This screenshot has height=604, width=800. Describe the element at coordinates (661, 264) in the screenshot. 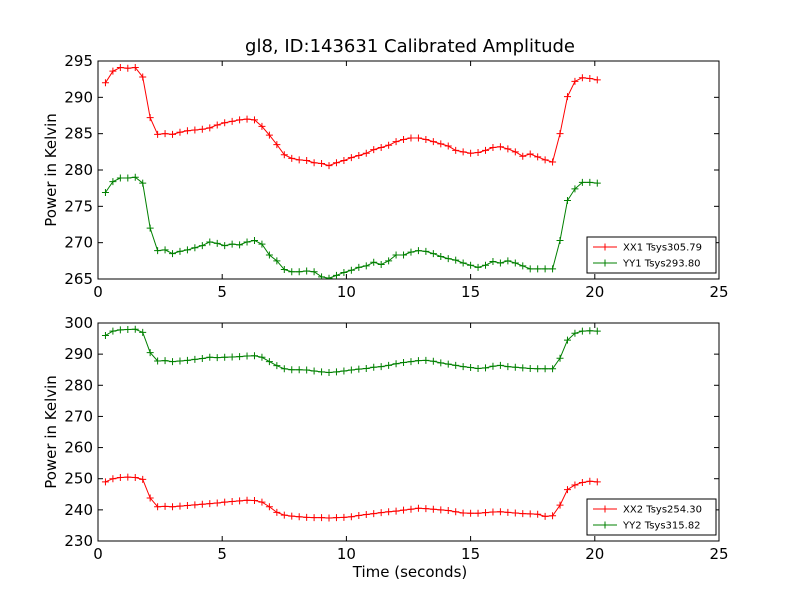

I see `legend-label: YY1 Tsys293.80` at that location.